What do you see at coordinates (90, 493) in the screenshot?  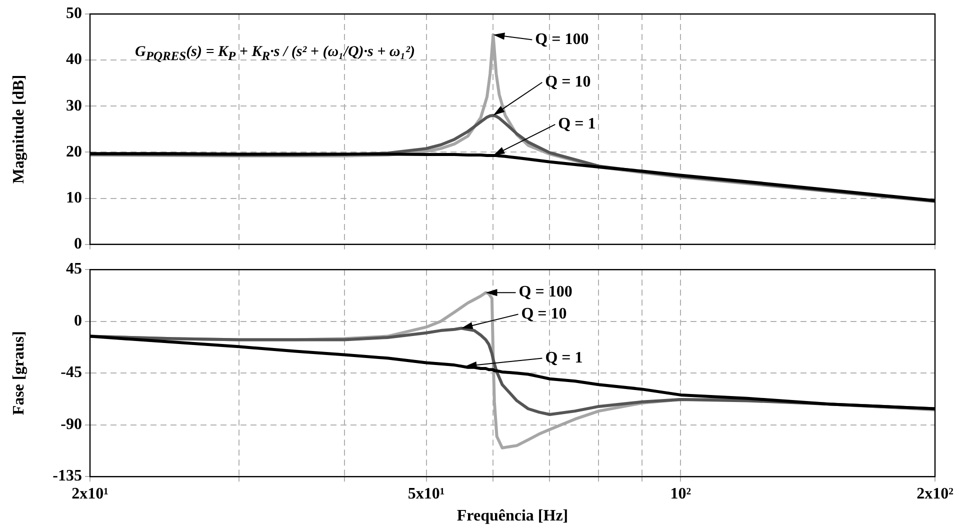 I see `x-tick-label: 2x10¹` at bounding box center [90, 493].